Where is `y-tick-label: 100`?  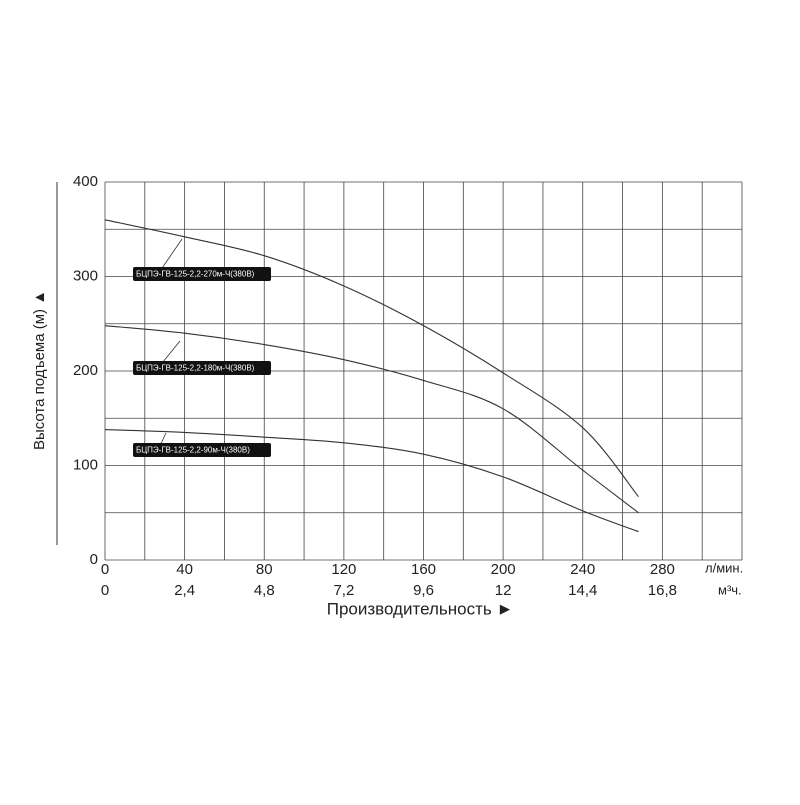 y-tick-label: 100 is located at coordinates (85, 464).